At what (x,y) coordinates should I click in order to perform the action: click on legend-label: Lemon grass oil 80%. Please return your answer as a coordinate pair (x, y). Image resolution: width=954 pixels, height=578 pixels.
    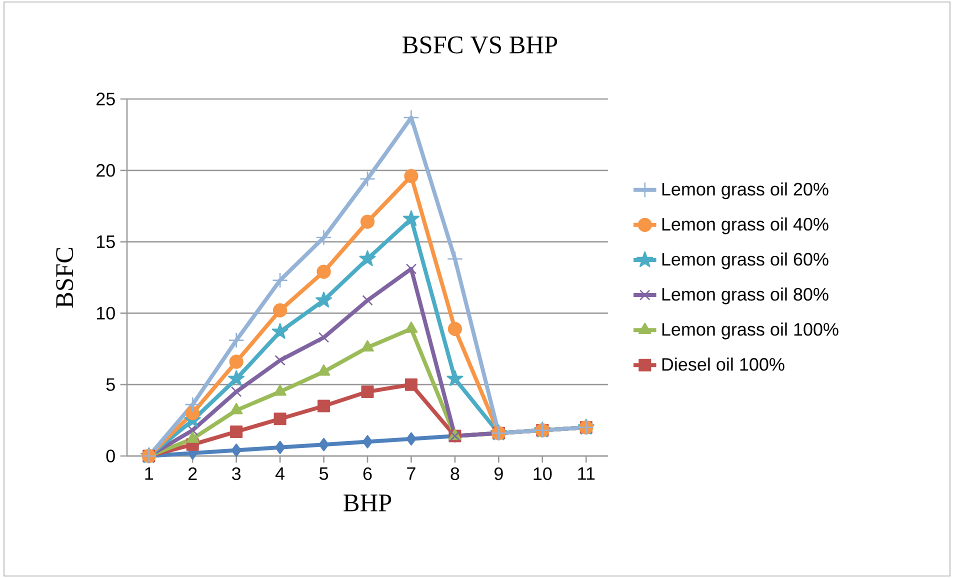
    Looking at the image, I should click on (745, 295).